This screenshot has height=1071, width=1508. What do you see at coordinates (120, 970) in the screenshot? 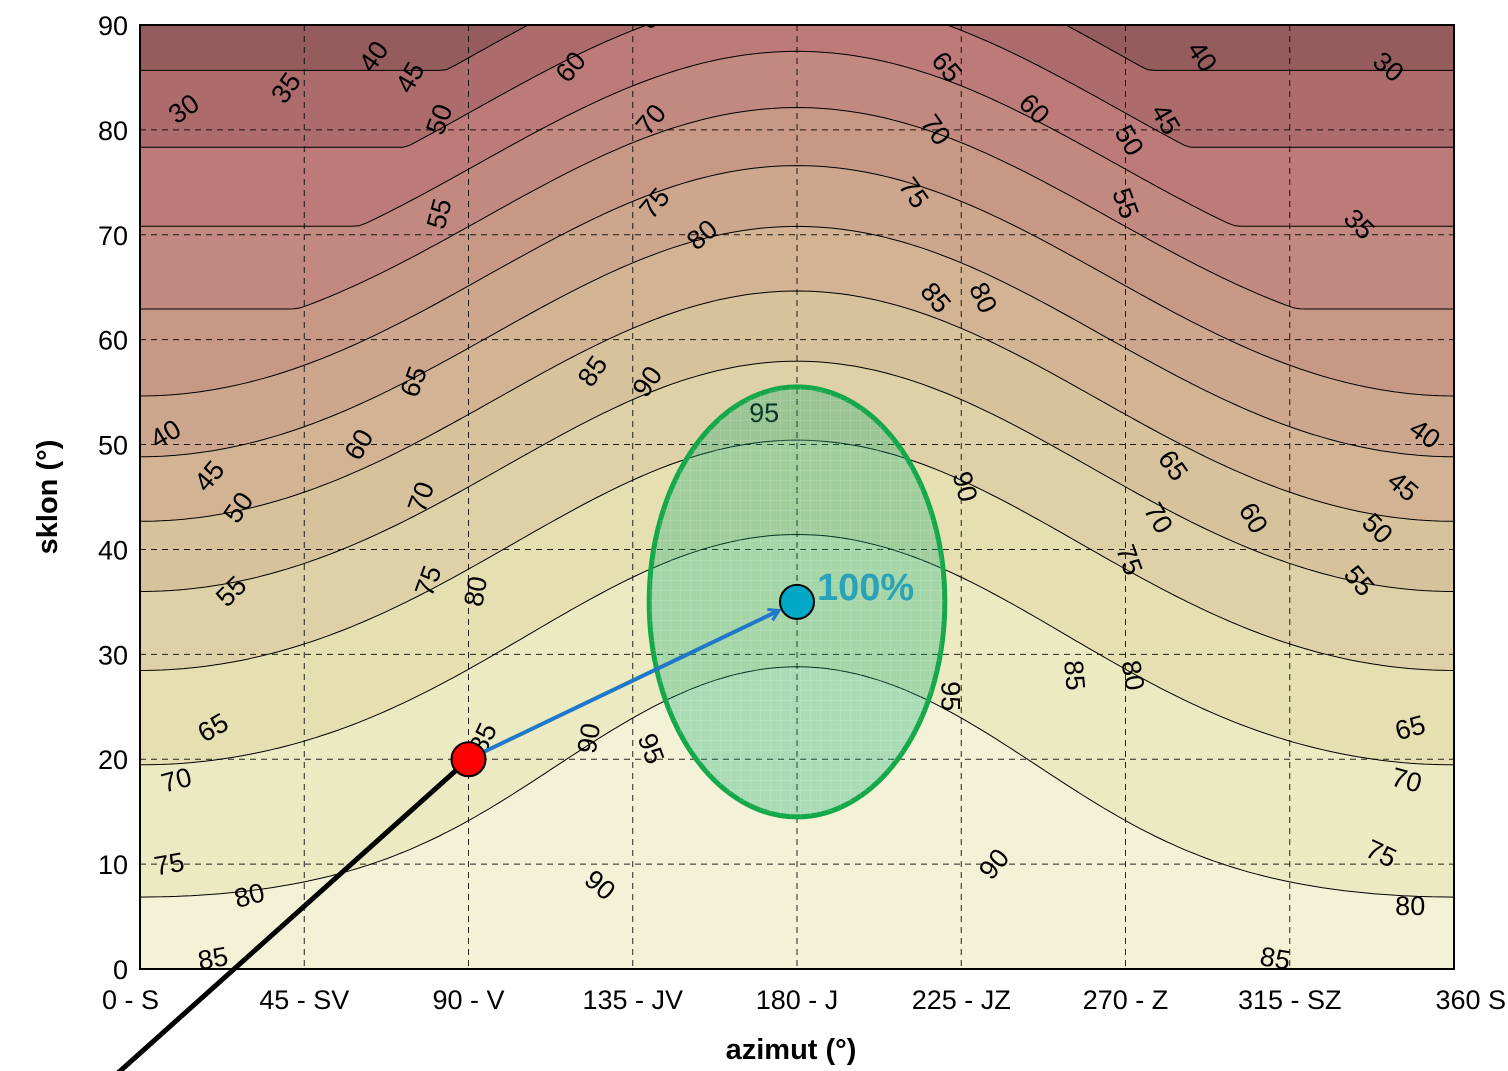
I see `y-tick-label: 0` at bounding box center [120, 970].